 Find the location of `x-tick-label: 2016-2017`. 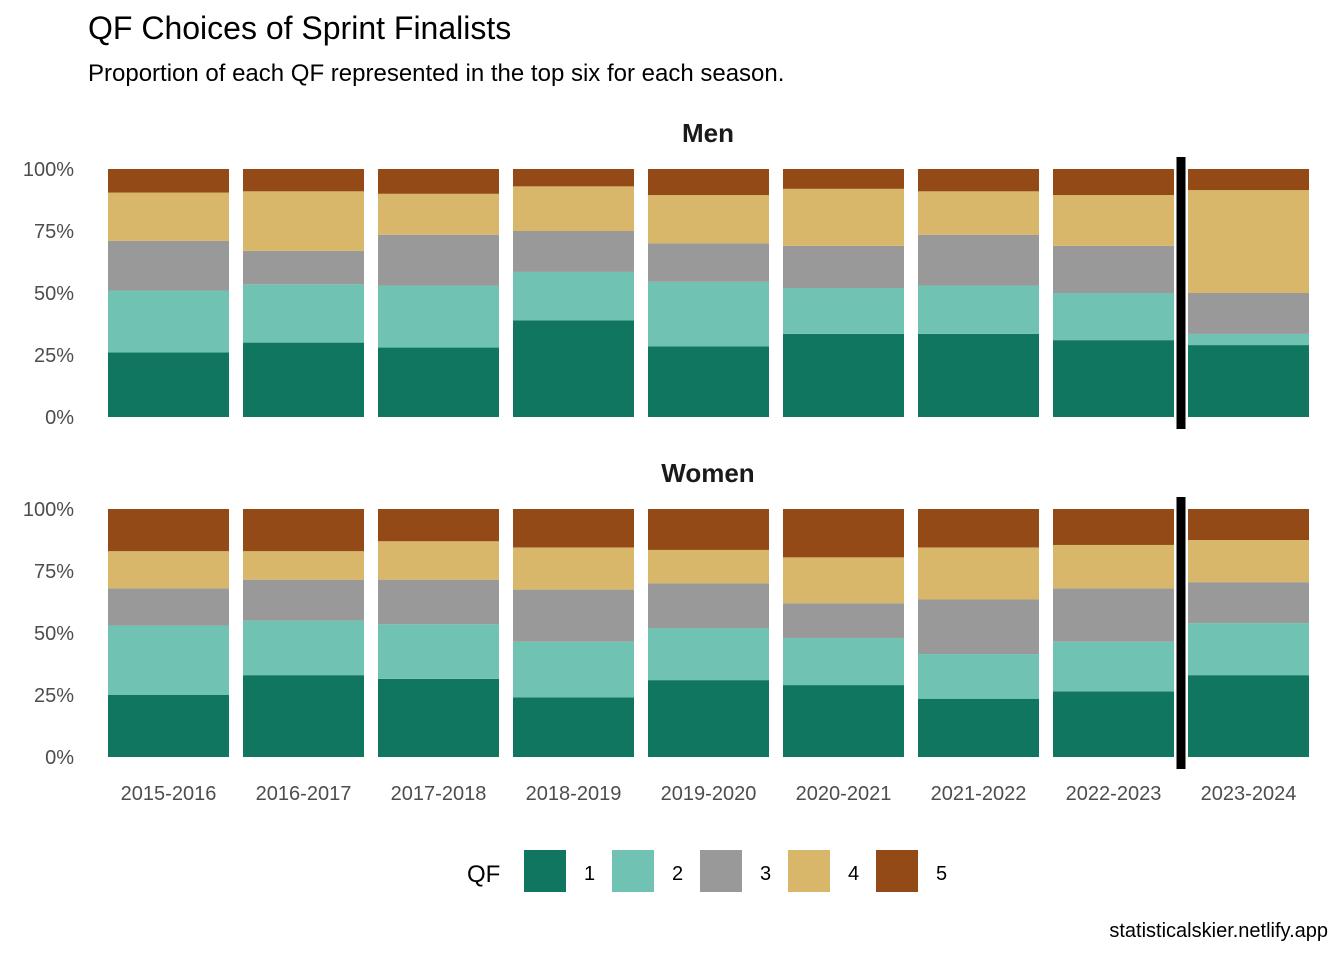

x-tick-label: 2016-2017 is located at coordinates (304, 794).